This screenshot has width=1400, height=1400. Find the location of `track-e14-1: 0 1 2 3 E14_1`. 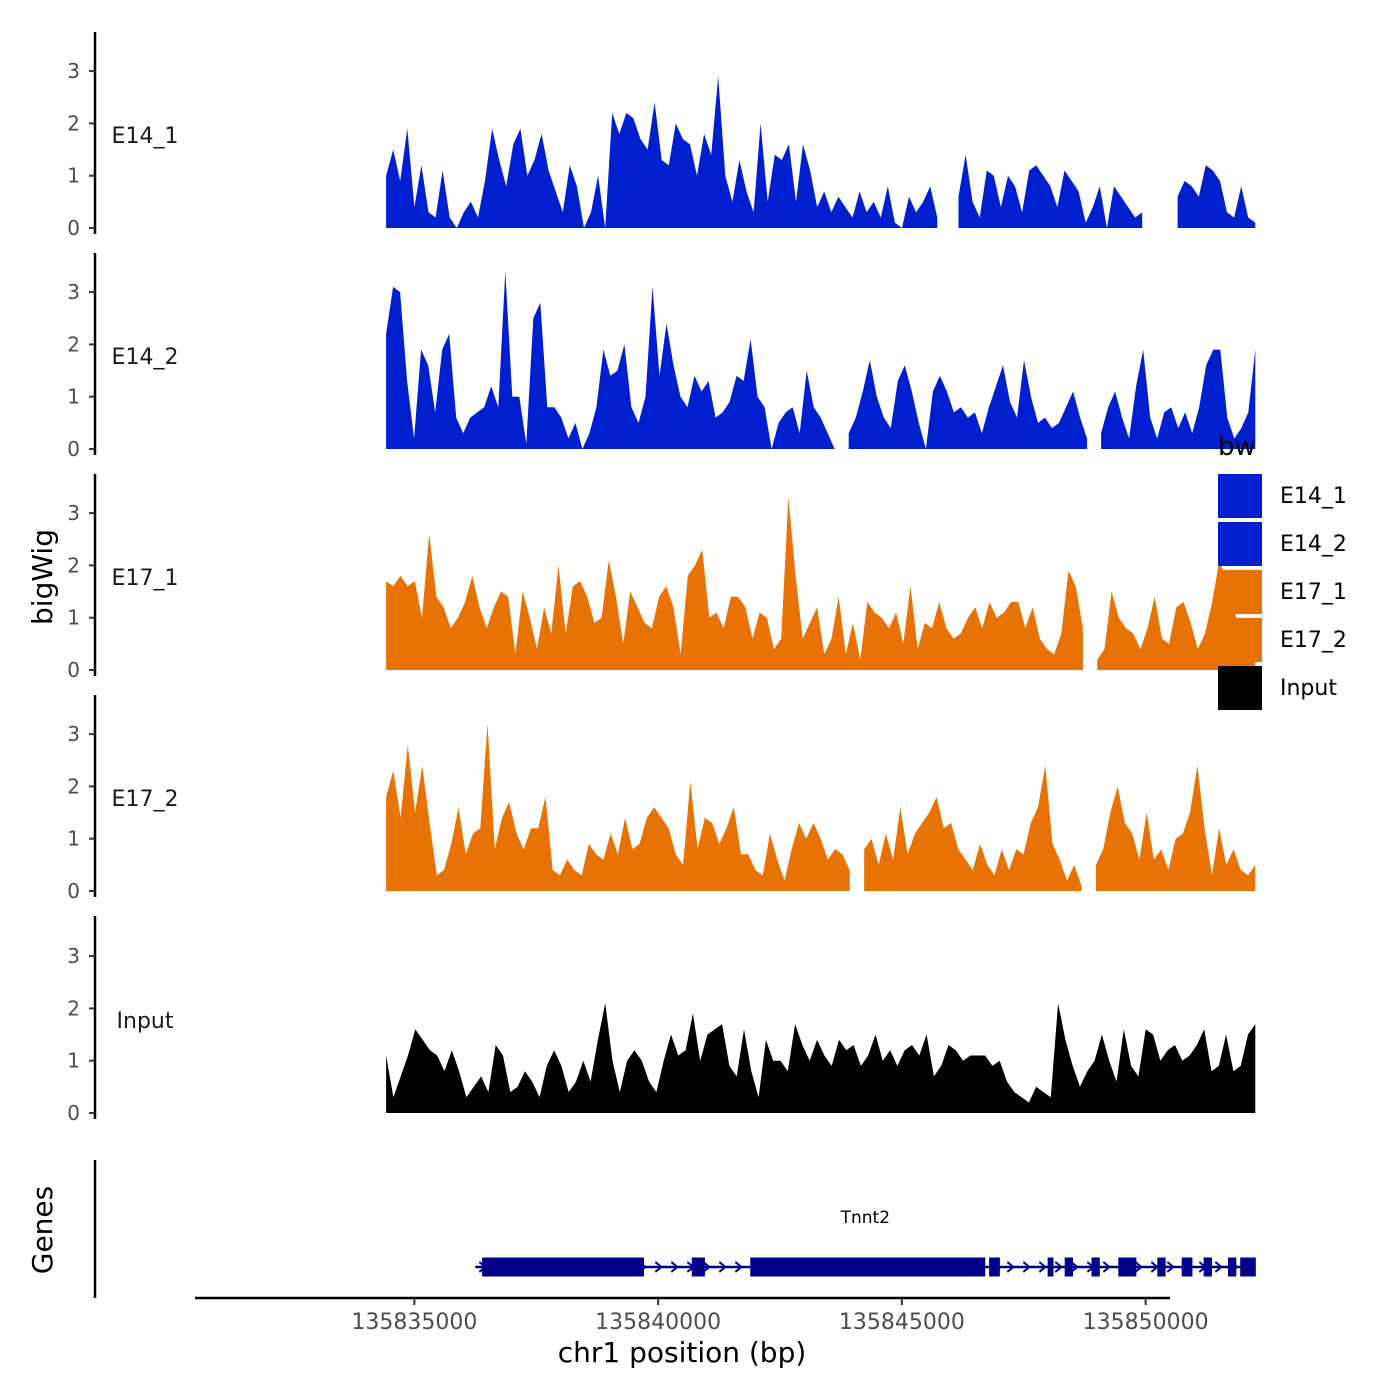

track-e14-1: 0 1 2 3 E14_1 is located at coordinates (661, 136).